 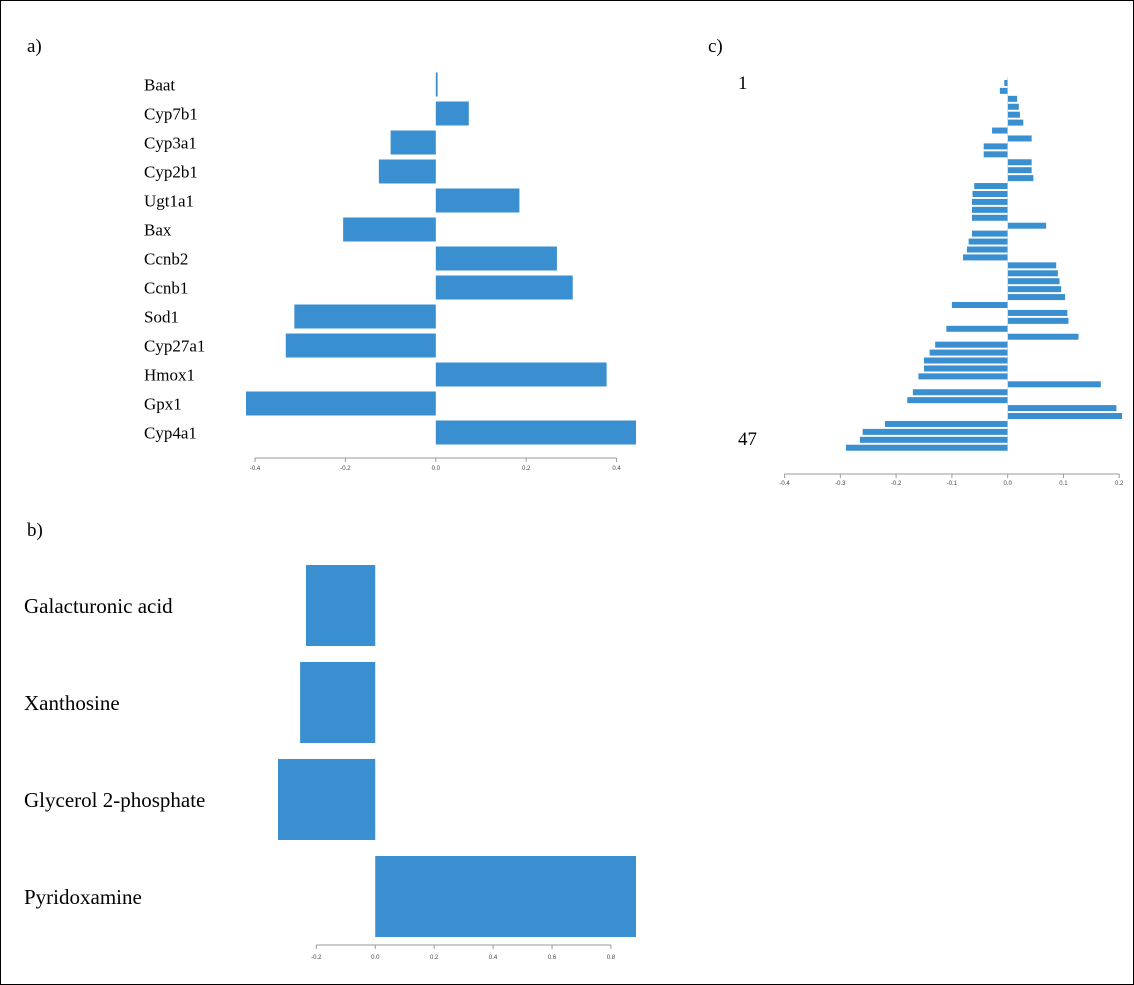 I want to click on panel-label-c: c), so click(x=715, y=46).